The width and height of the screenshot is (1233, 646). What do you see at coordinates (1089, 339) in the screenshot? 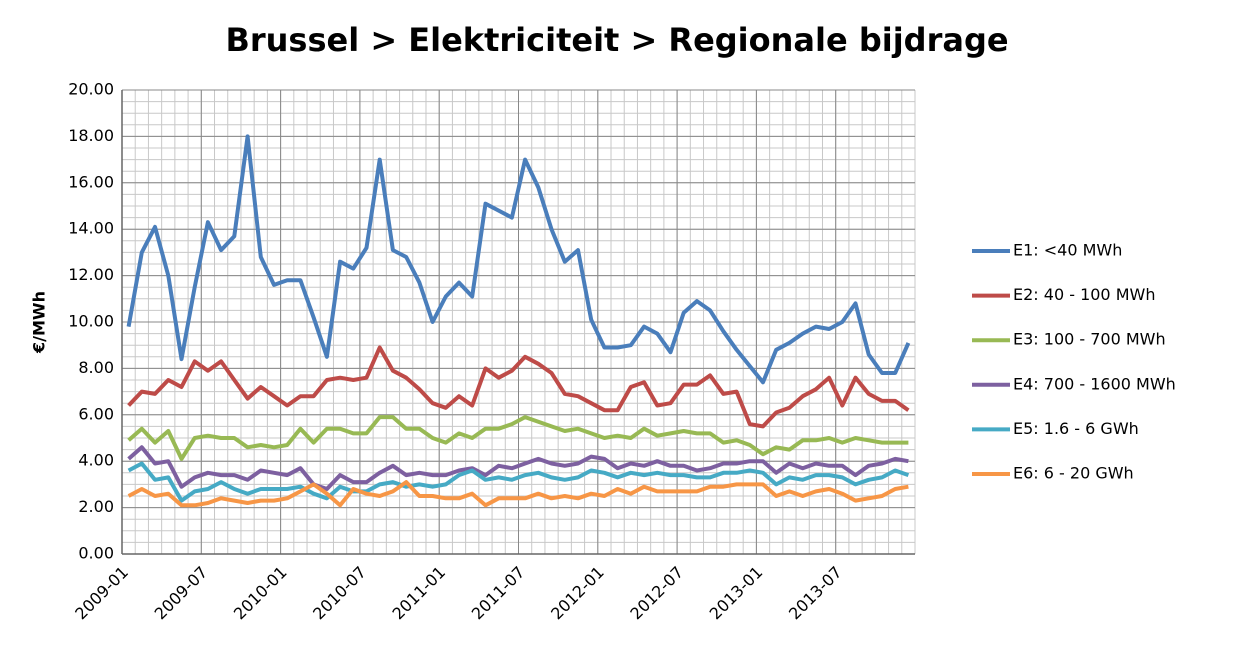
I see `legend-label: E3: 100 - 700 MWh` at bounding box center [1089, 339].